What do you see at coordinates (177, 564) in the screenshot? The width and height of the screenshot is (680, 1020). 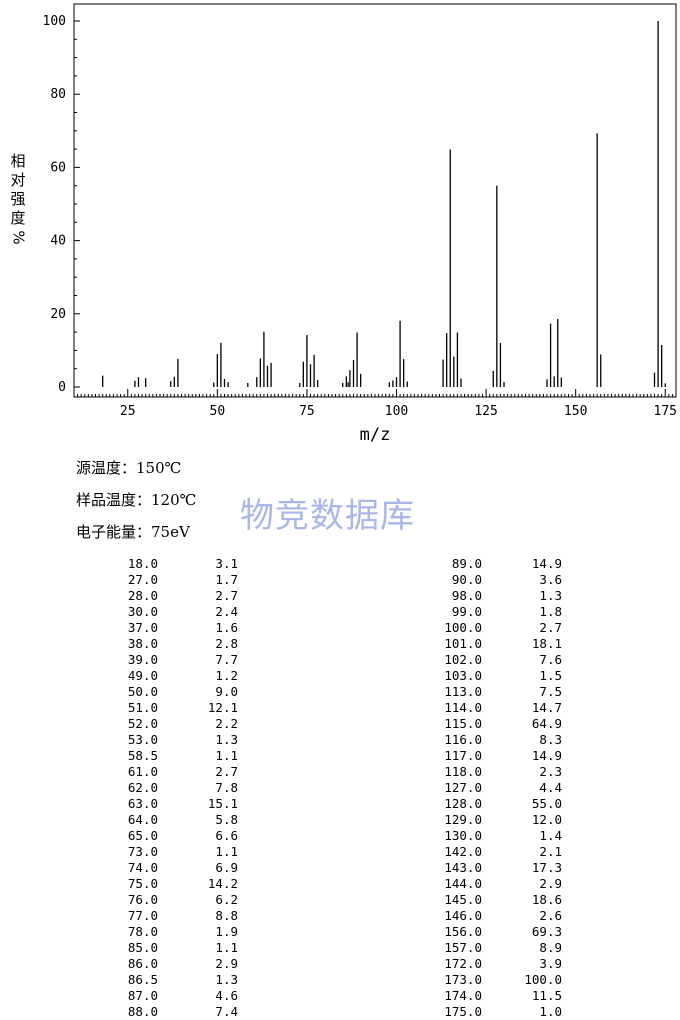 I see `peak-table-row: 18.0 3.1` at bounding box center [177, 564].